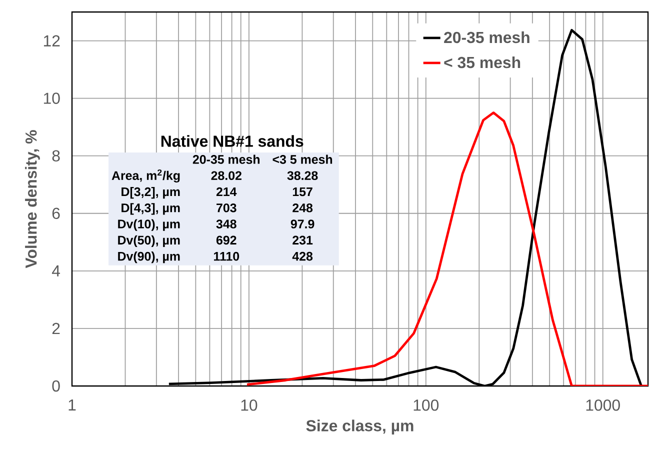 Image resolution: width=650 pixels, height=451 pixels. What do you see at coordinates (302, 175) in the screenshot?
I see `annotation: 38.28` at bounding box center [302, 175].